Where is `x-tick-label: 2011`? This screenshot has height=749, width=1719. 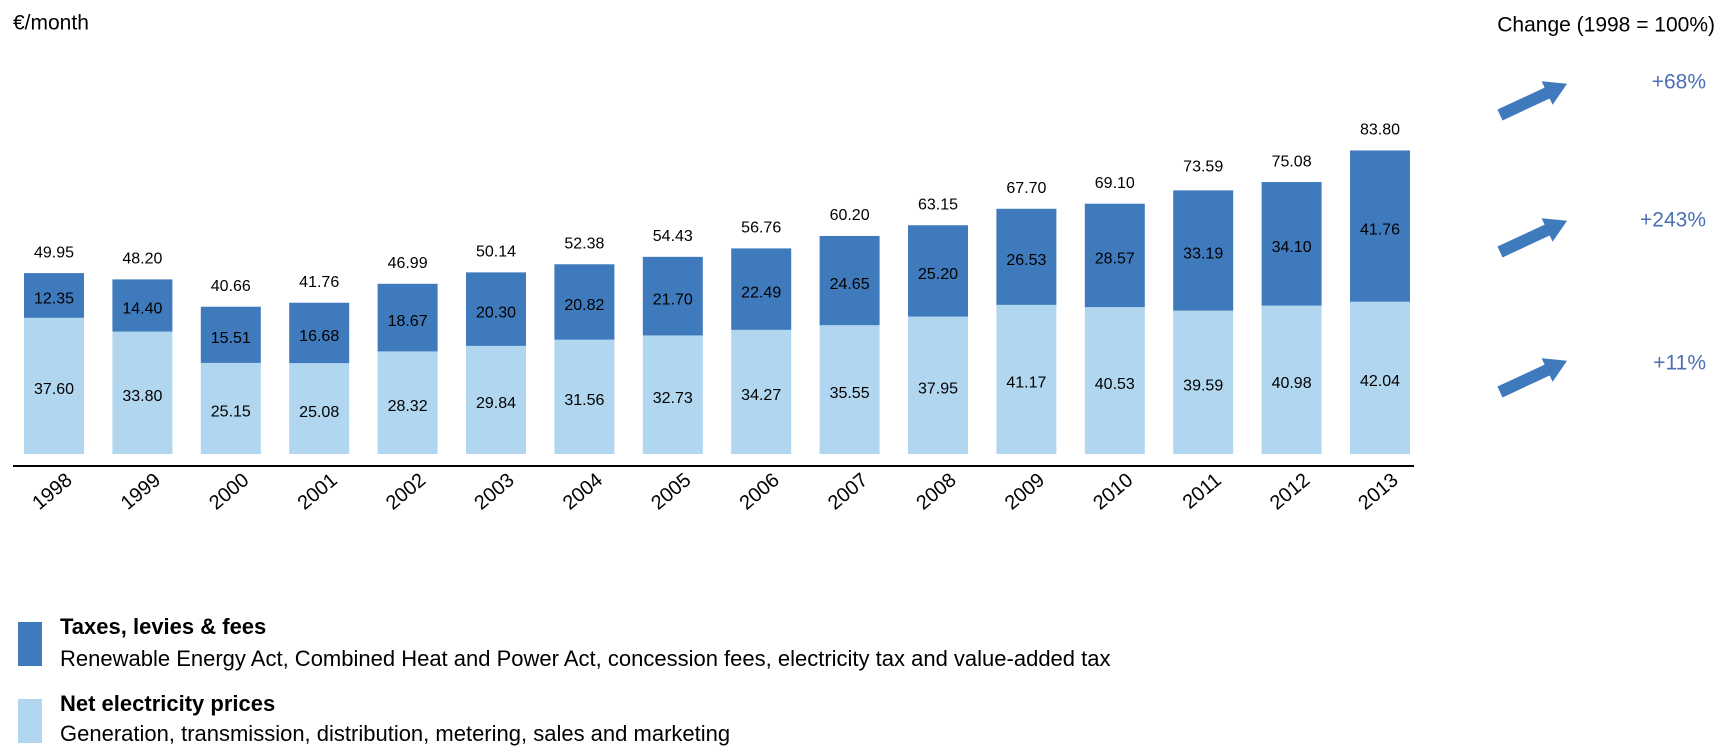 x-tick-label: 2011 is located at coordinates (1202, 491).